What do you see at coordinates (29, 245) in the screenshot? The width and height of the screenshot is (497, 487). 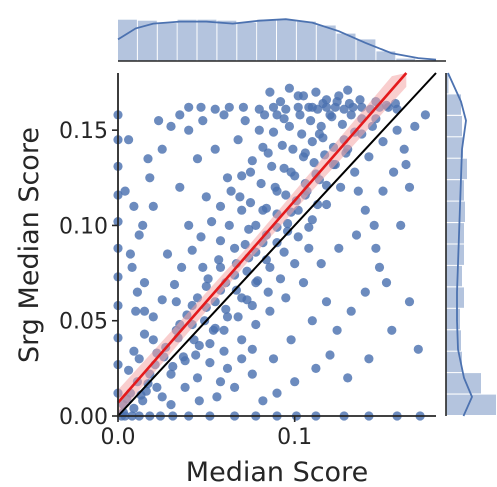 I see `y-axis-label: Srg Median Score` at bounding box center [29, 245].